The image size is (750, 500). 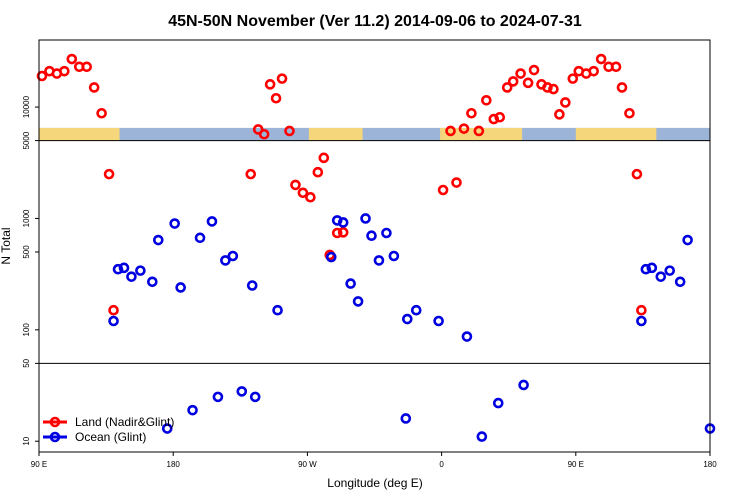 What do you see at coordinates (6, 245) in the screenshot?
I see `y-axis-label: N Total` at bounding box center [6, 245].